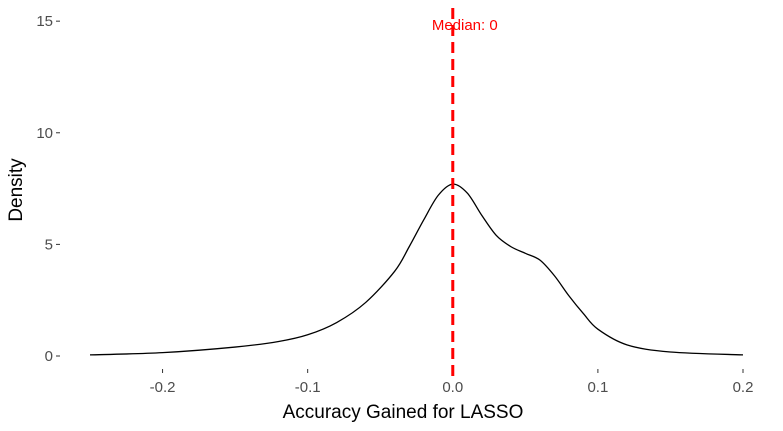  Describe the element at coordinates (452, 387) in the screenshot. I see `x-tick-label: 0.0` at that location.